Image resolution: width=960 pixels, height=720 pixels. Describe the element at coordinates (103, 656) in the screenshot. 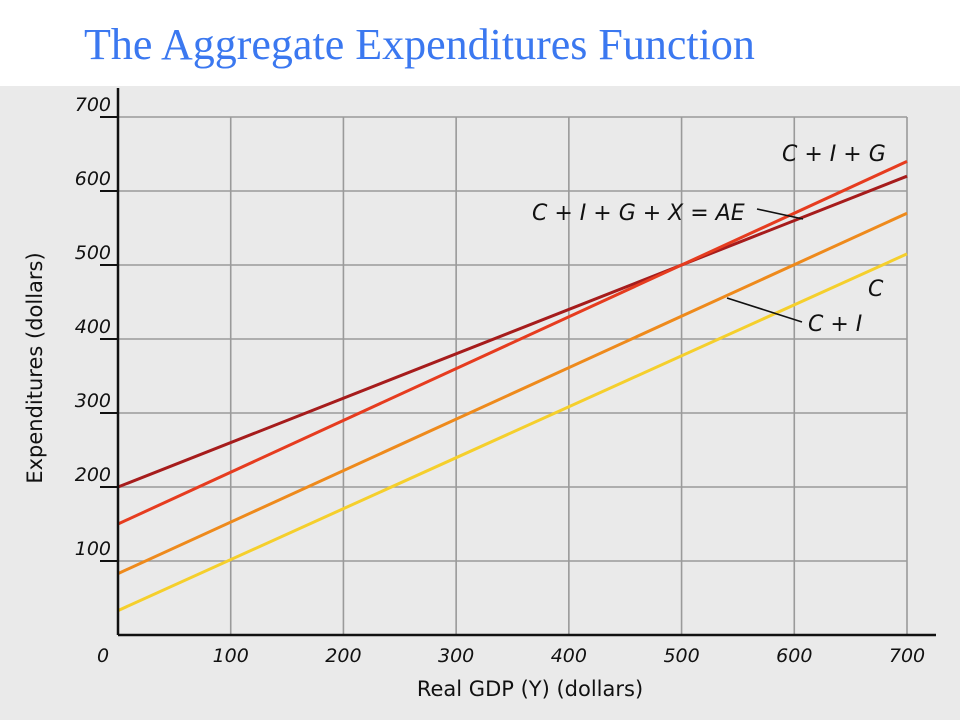

I see `origin-label: 0` at that location.